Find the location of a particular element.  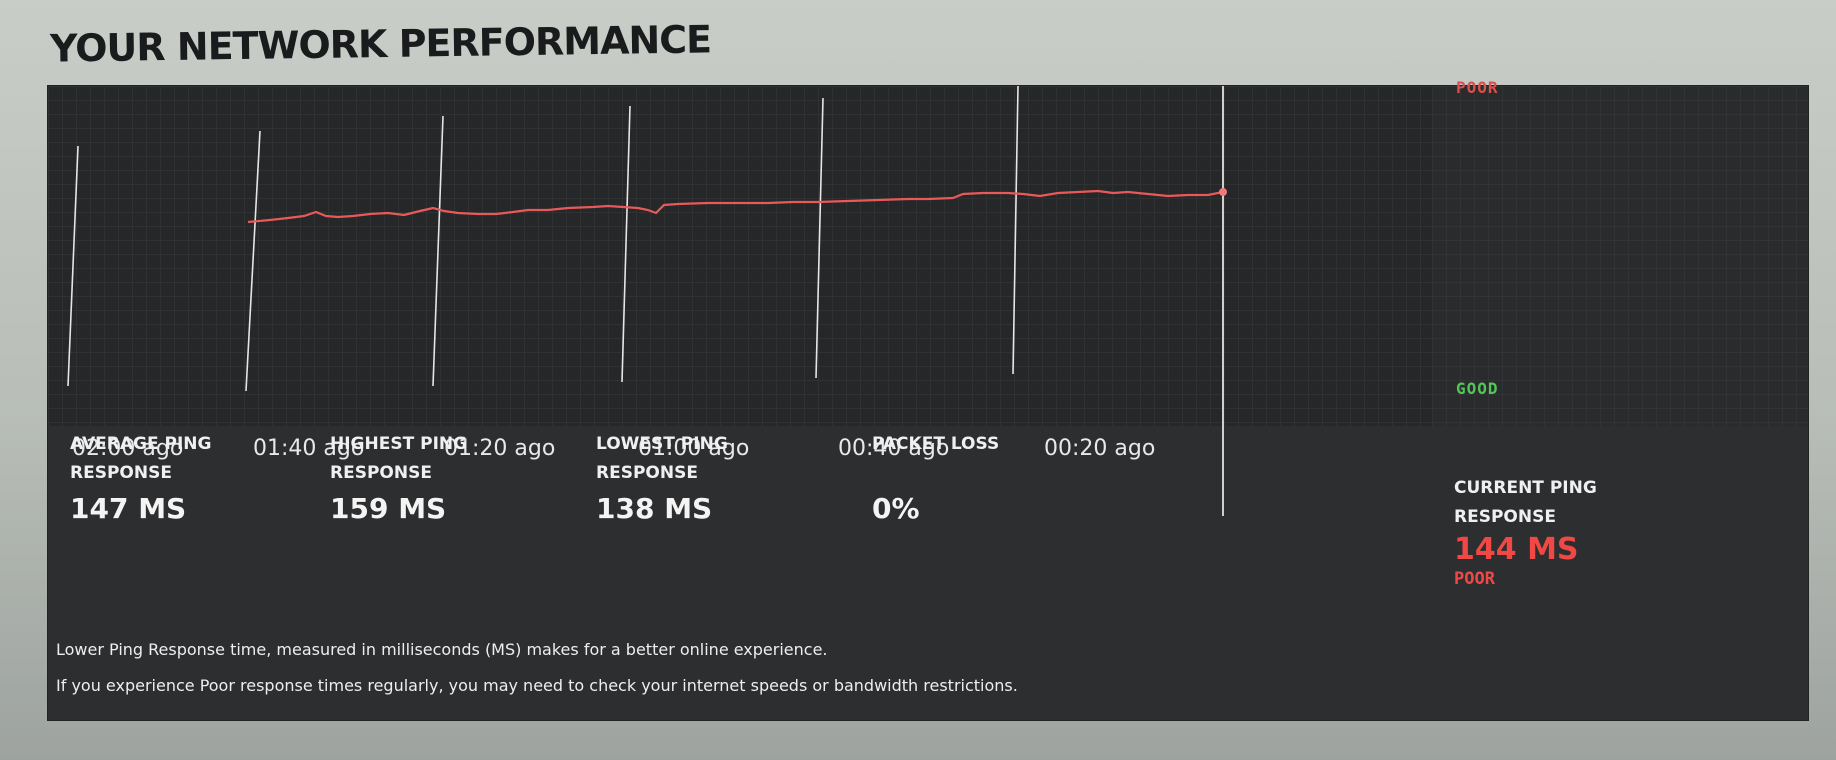

packet-loss-value: 0% is located at coordinates (896, 508).